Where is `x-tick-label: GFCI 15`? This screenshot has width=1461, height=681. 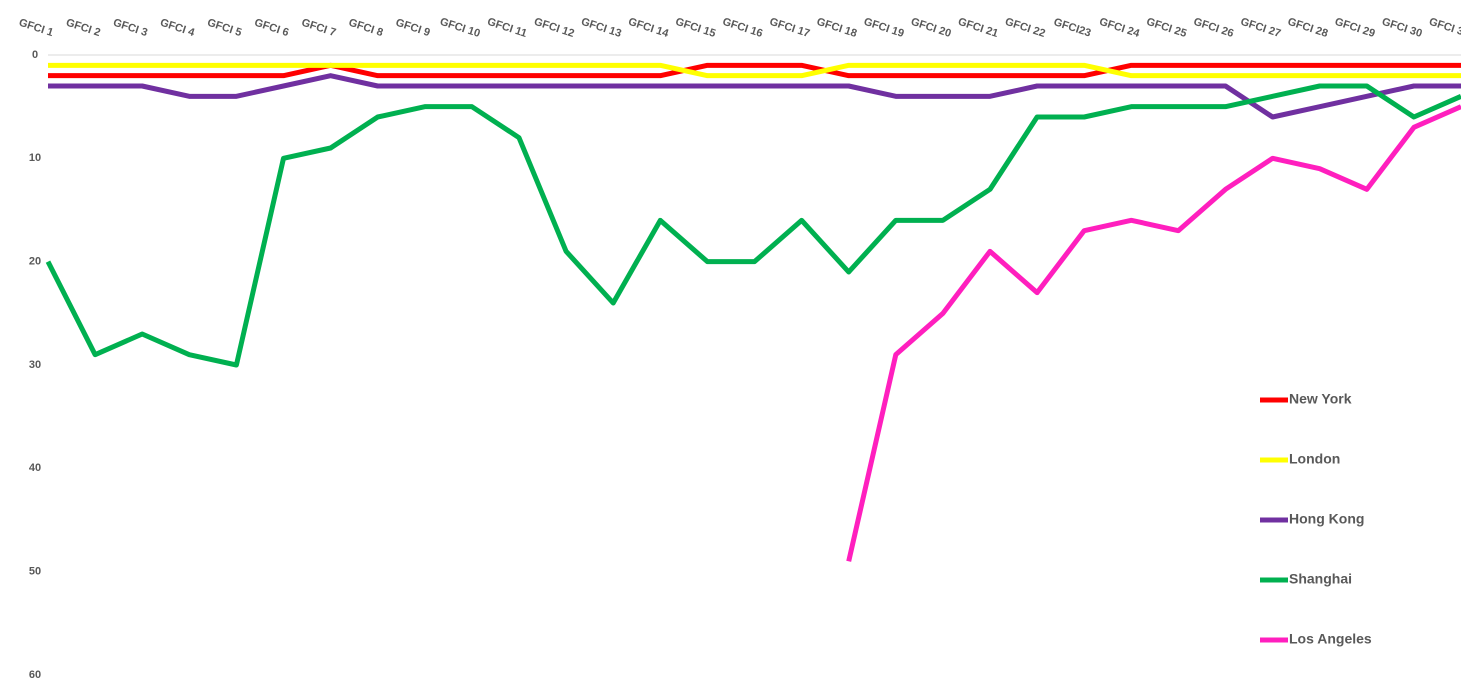
x-tick-label: GFCI 15 is located at coordinates (695, 28).